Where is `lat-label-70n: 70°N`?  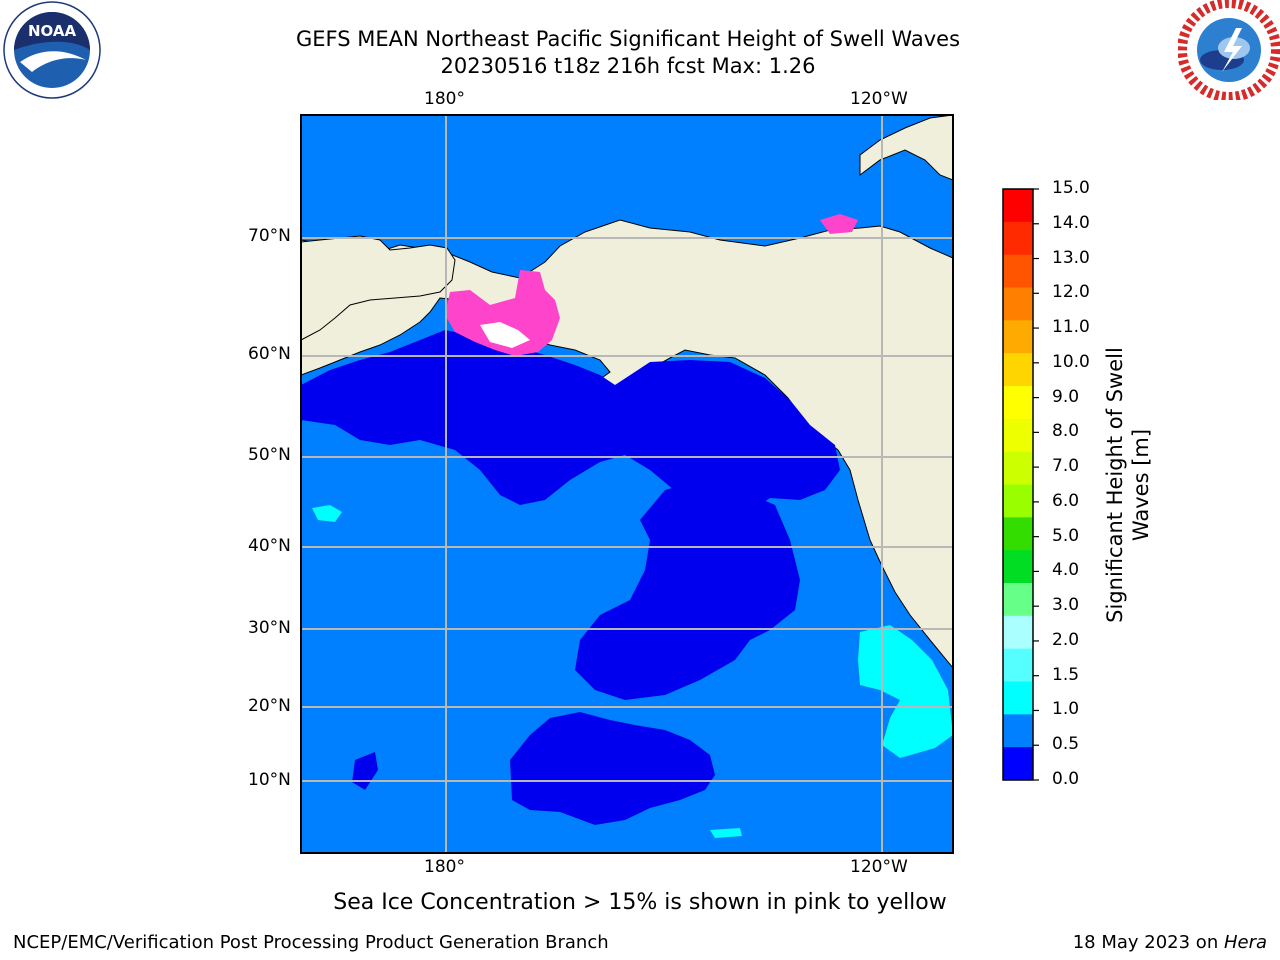
lat-label-70n: 70°N is located at coordinates (269, 236).